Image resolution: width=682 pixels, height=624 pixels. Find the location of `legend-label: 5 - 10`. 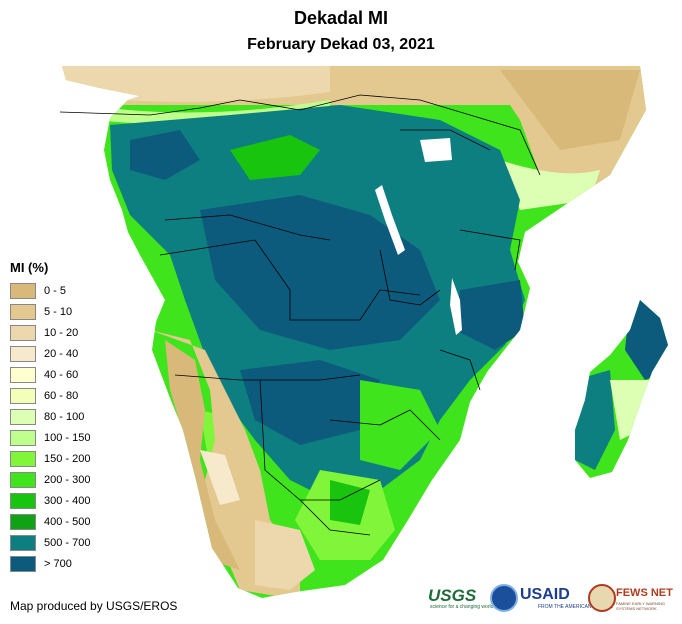

legend-label: 5 - 10 is located at coordinates (58, 311).